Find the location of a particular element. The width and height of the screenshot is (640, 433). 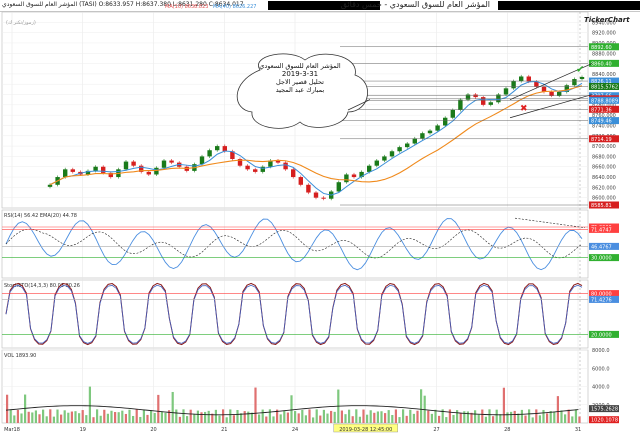

watermark: (زموز/تكتر ك) is located at coordinates (21, 23).